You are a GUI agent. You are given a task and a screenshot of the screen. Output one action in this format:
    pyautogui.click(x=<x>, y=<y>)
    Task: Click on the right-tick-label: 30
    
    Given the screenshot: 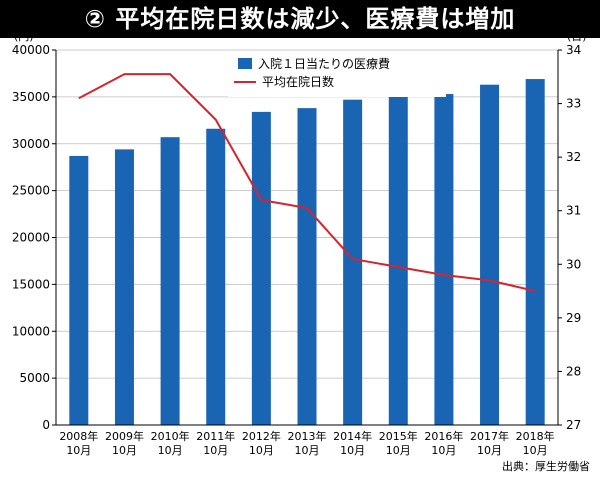 What is the action you would take?
    pyautogui.click(x=573, y=264)
    